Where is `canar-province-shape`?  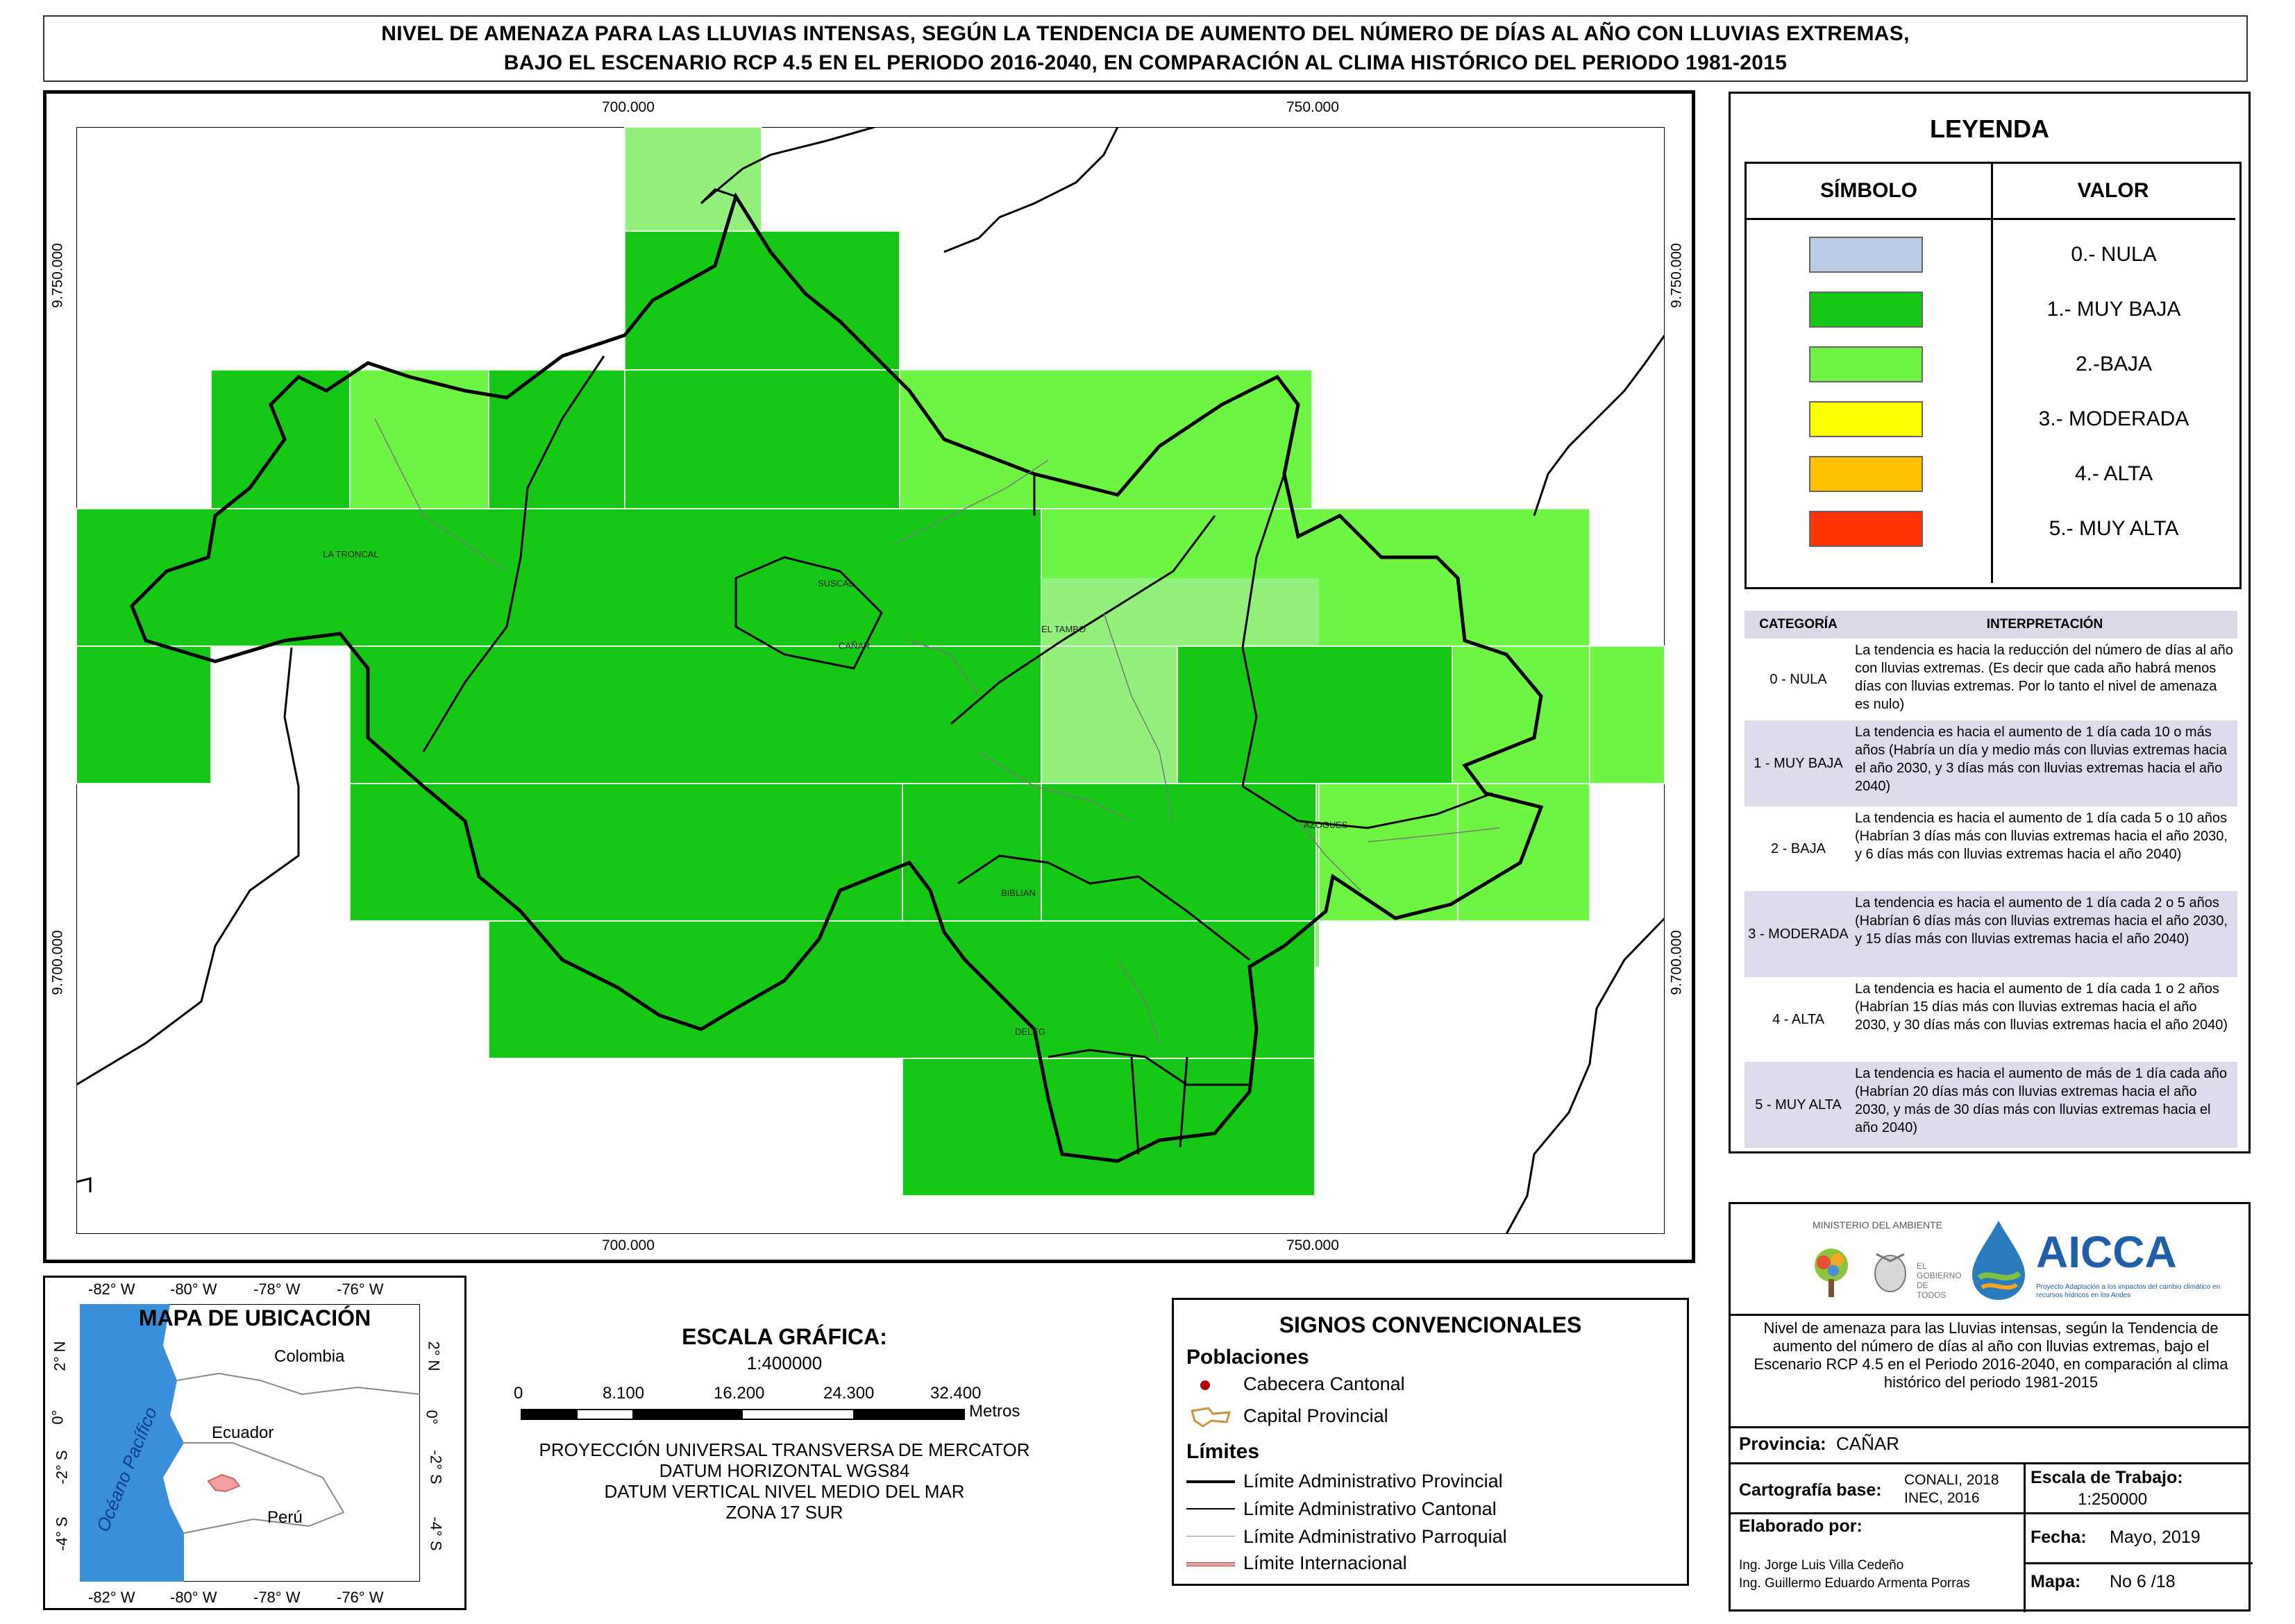 canar-province-shape is located at coordinates (224, 1483).